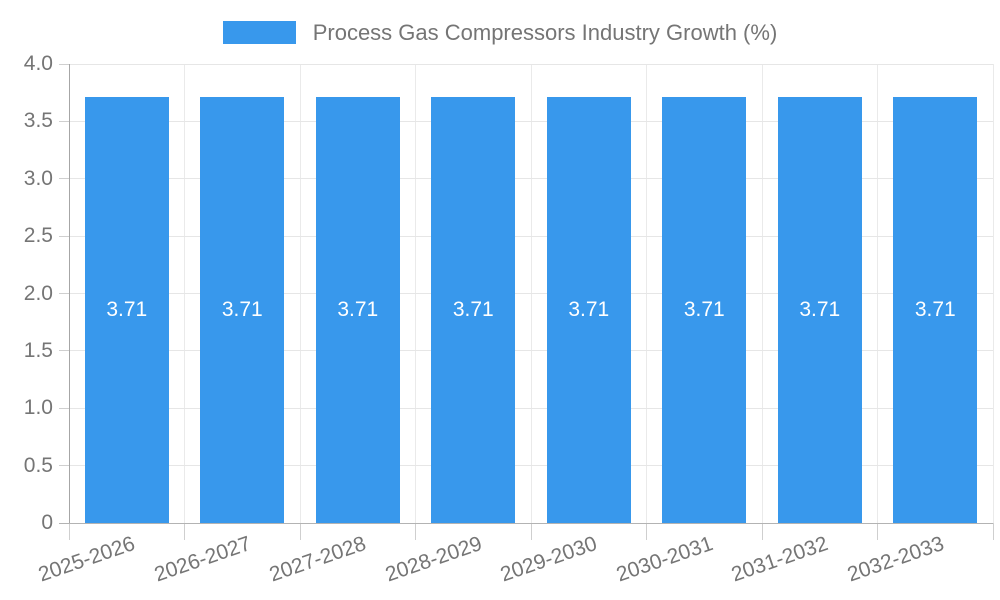  Describe the element at coordinates (38, 121) in the screenshot. I see `y-tick-label: 3.5` at that location.